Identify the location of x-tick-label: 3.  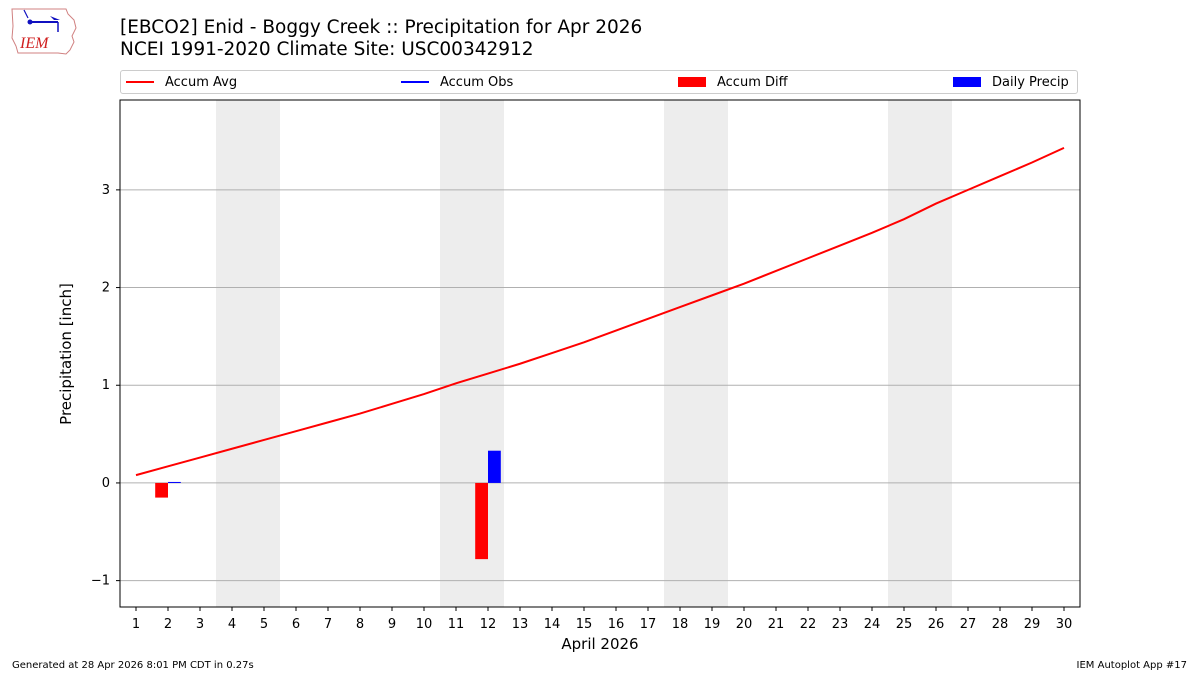
(200, 624).